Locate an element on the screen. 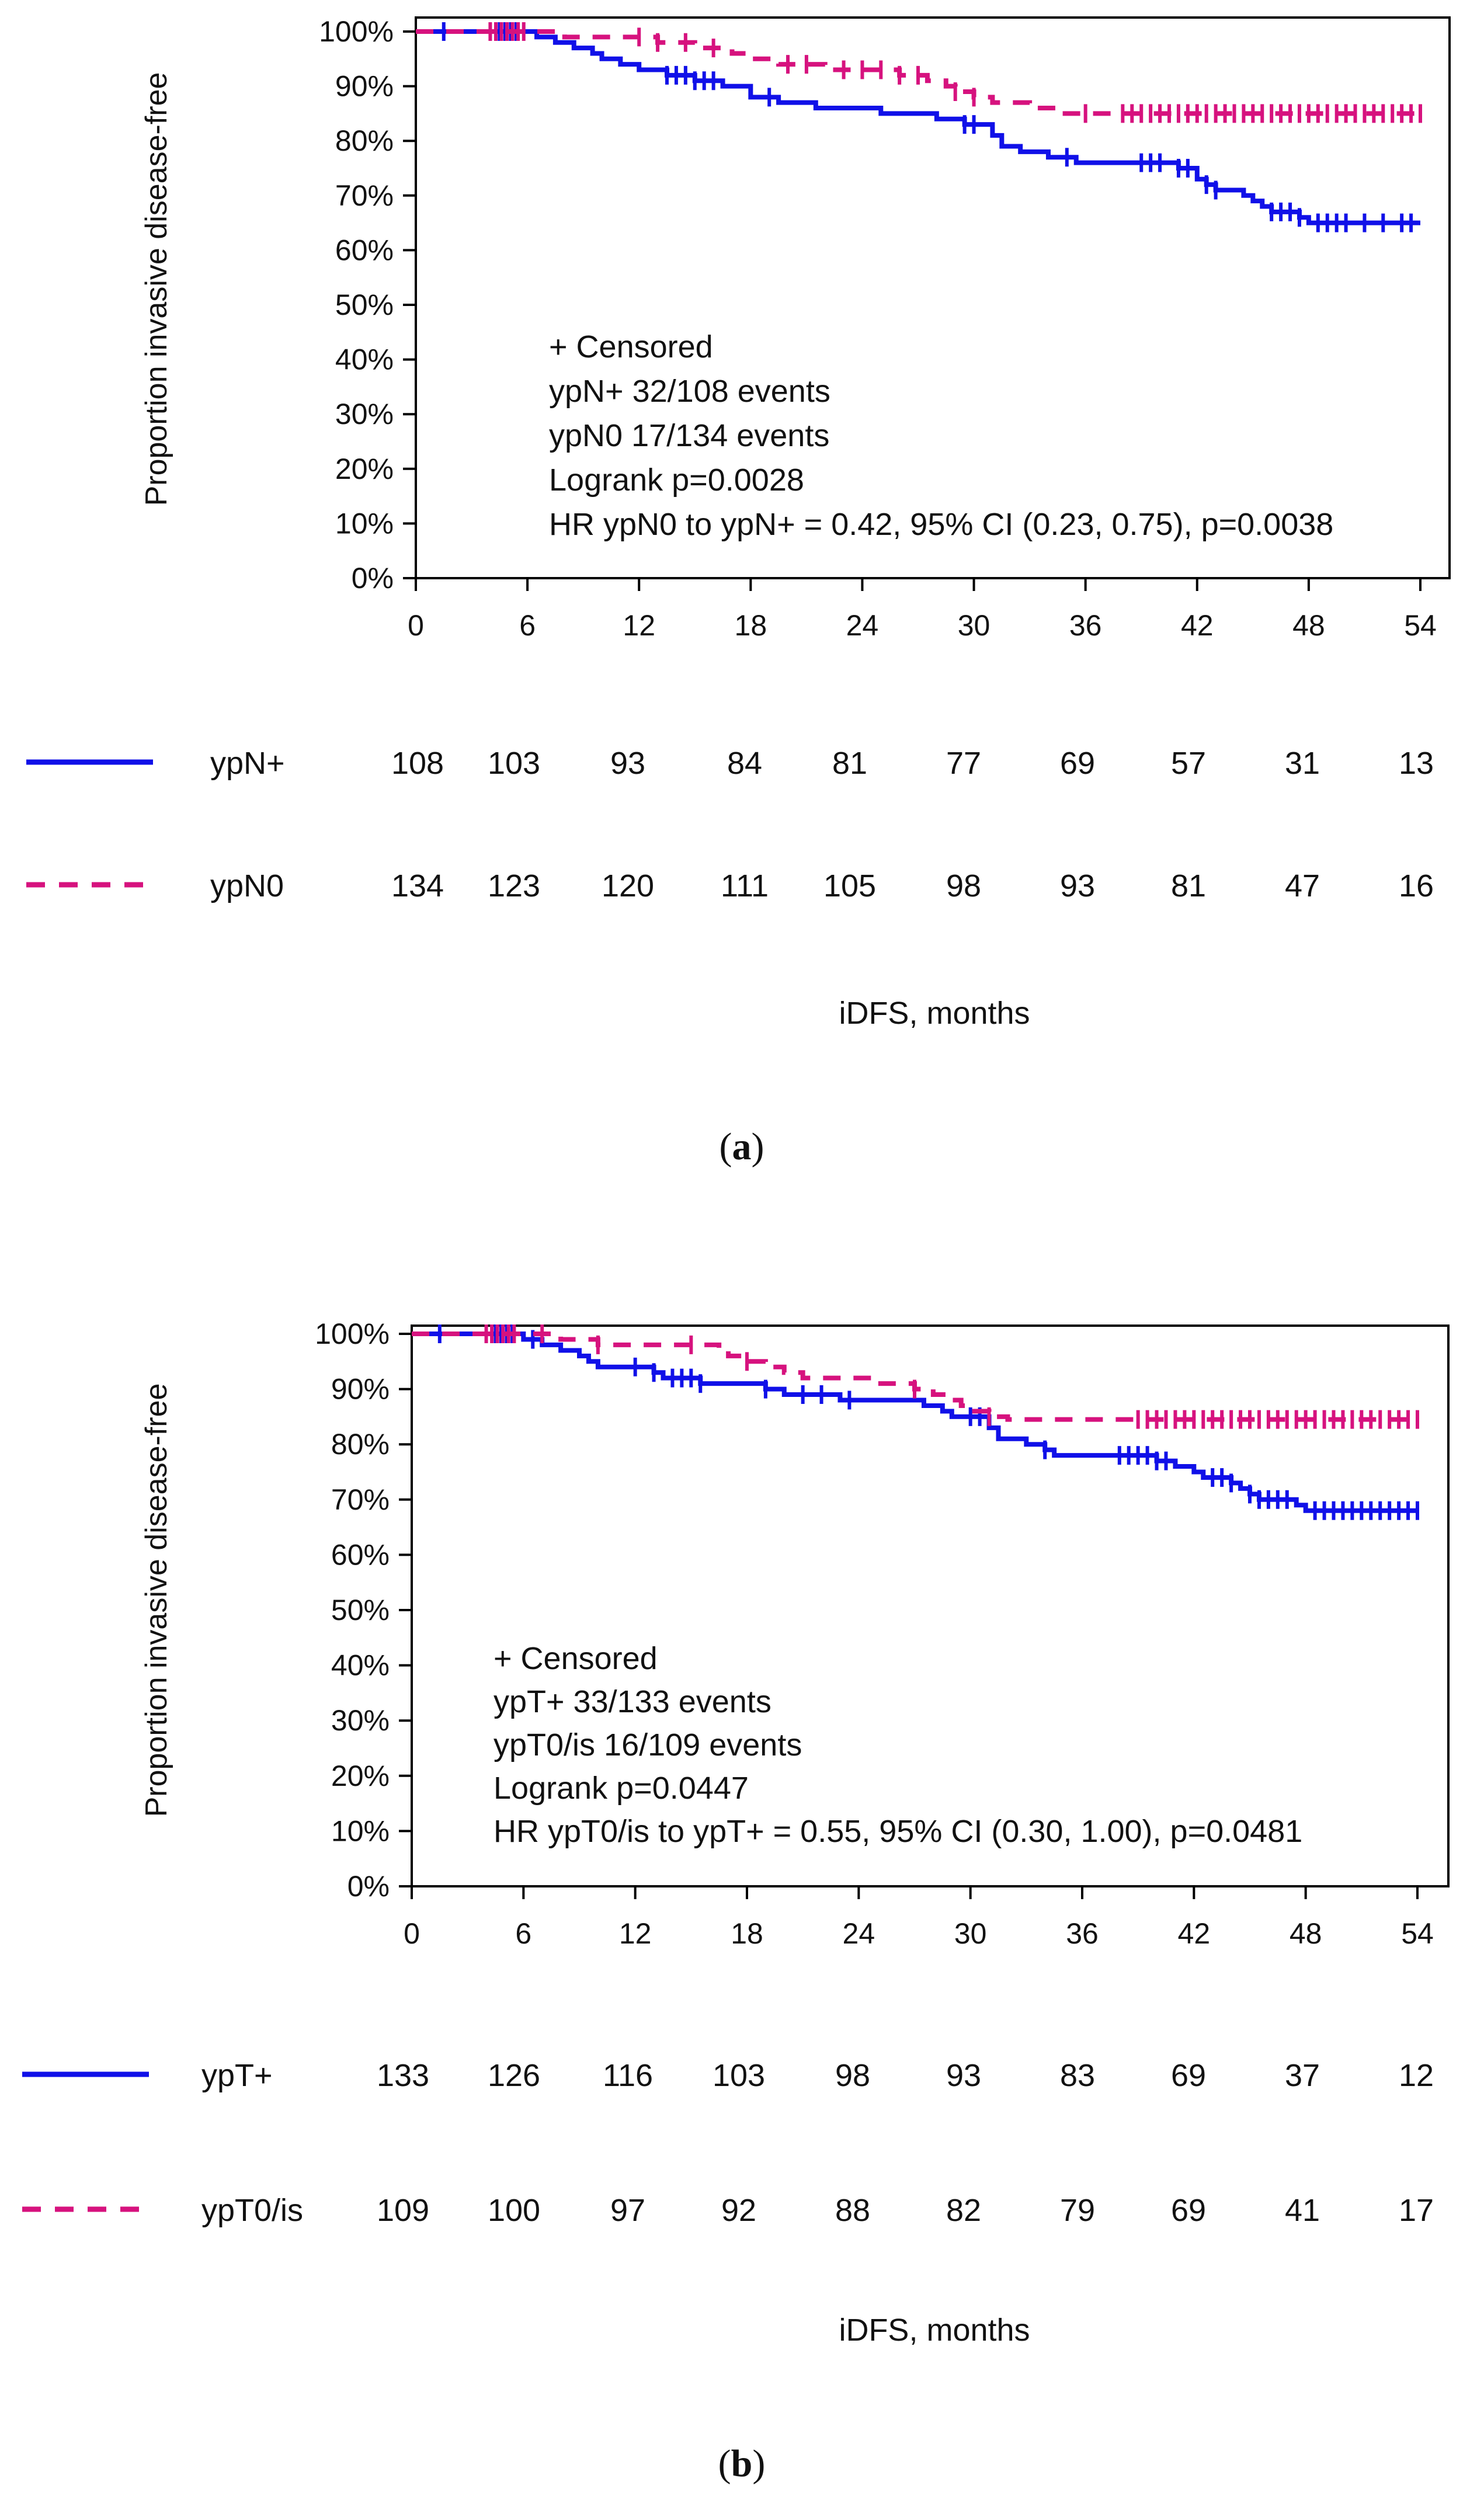  risk-label-ypT0/is: ypT0/is is located at coordinates (252, 2210).